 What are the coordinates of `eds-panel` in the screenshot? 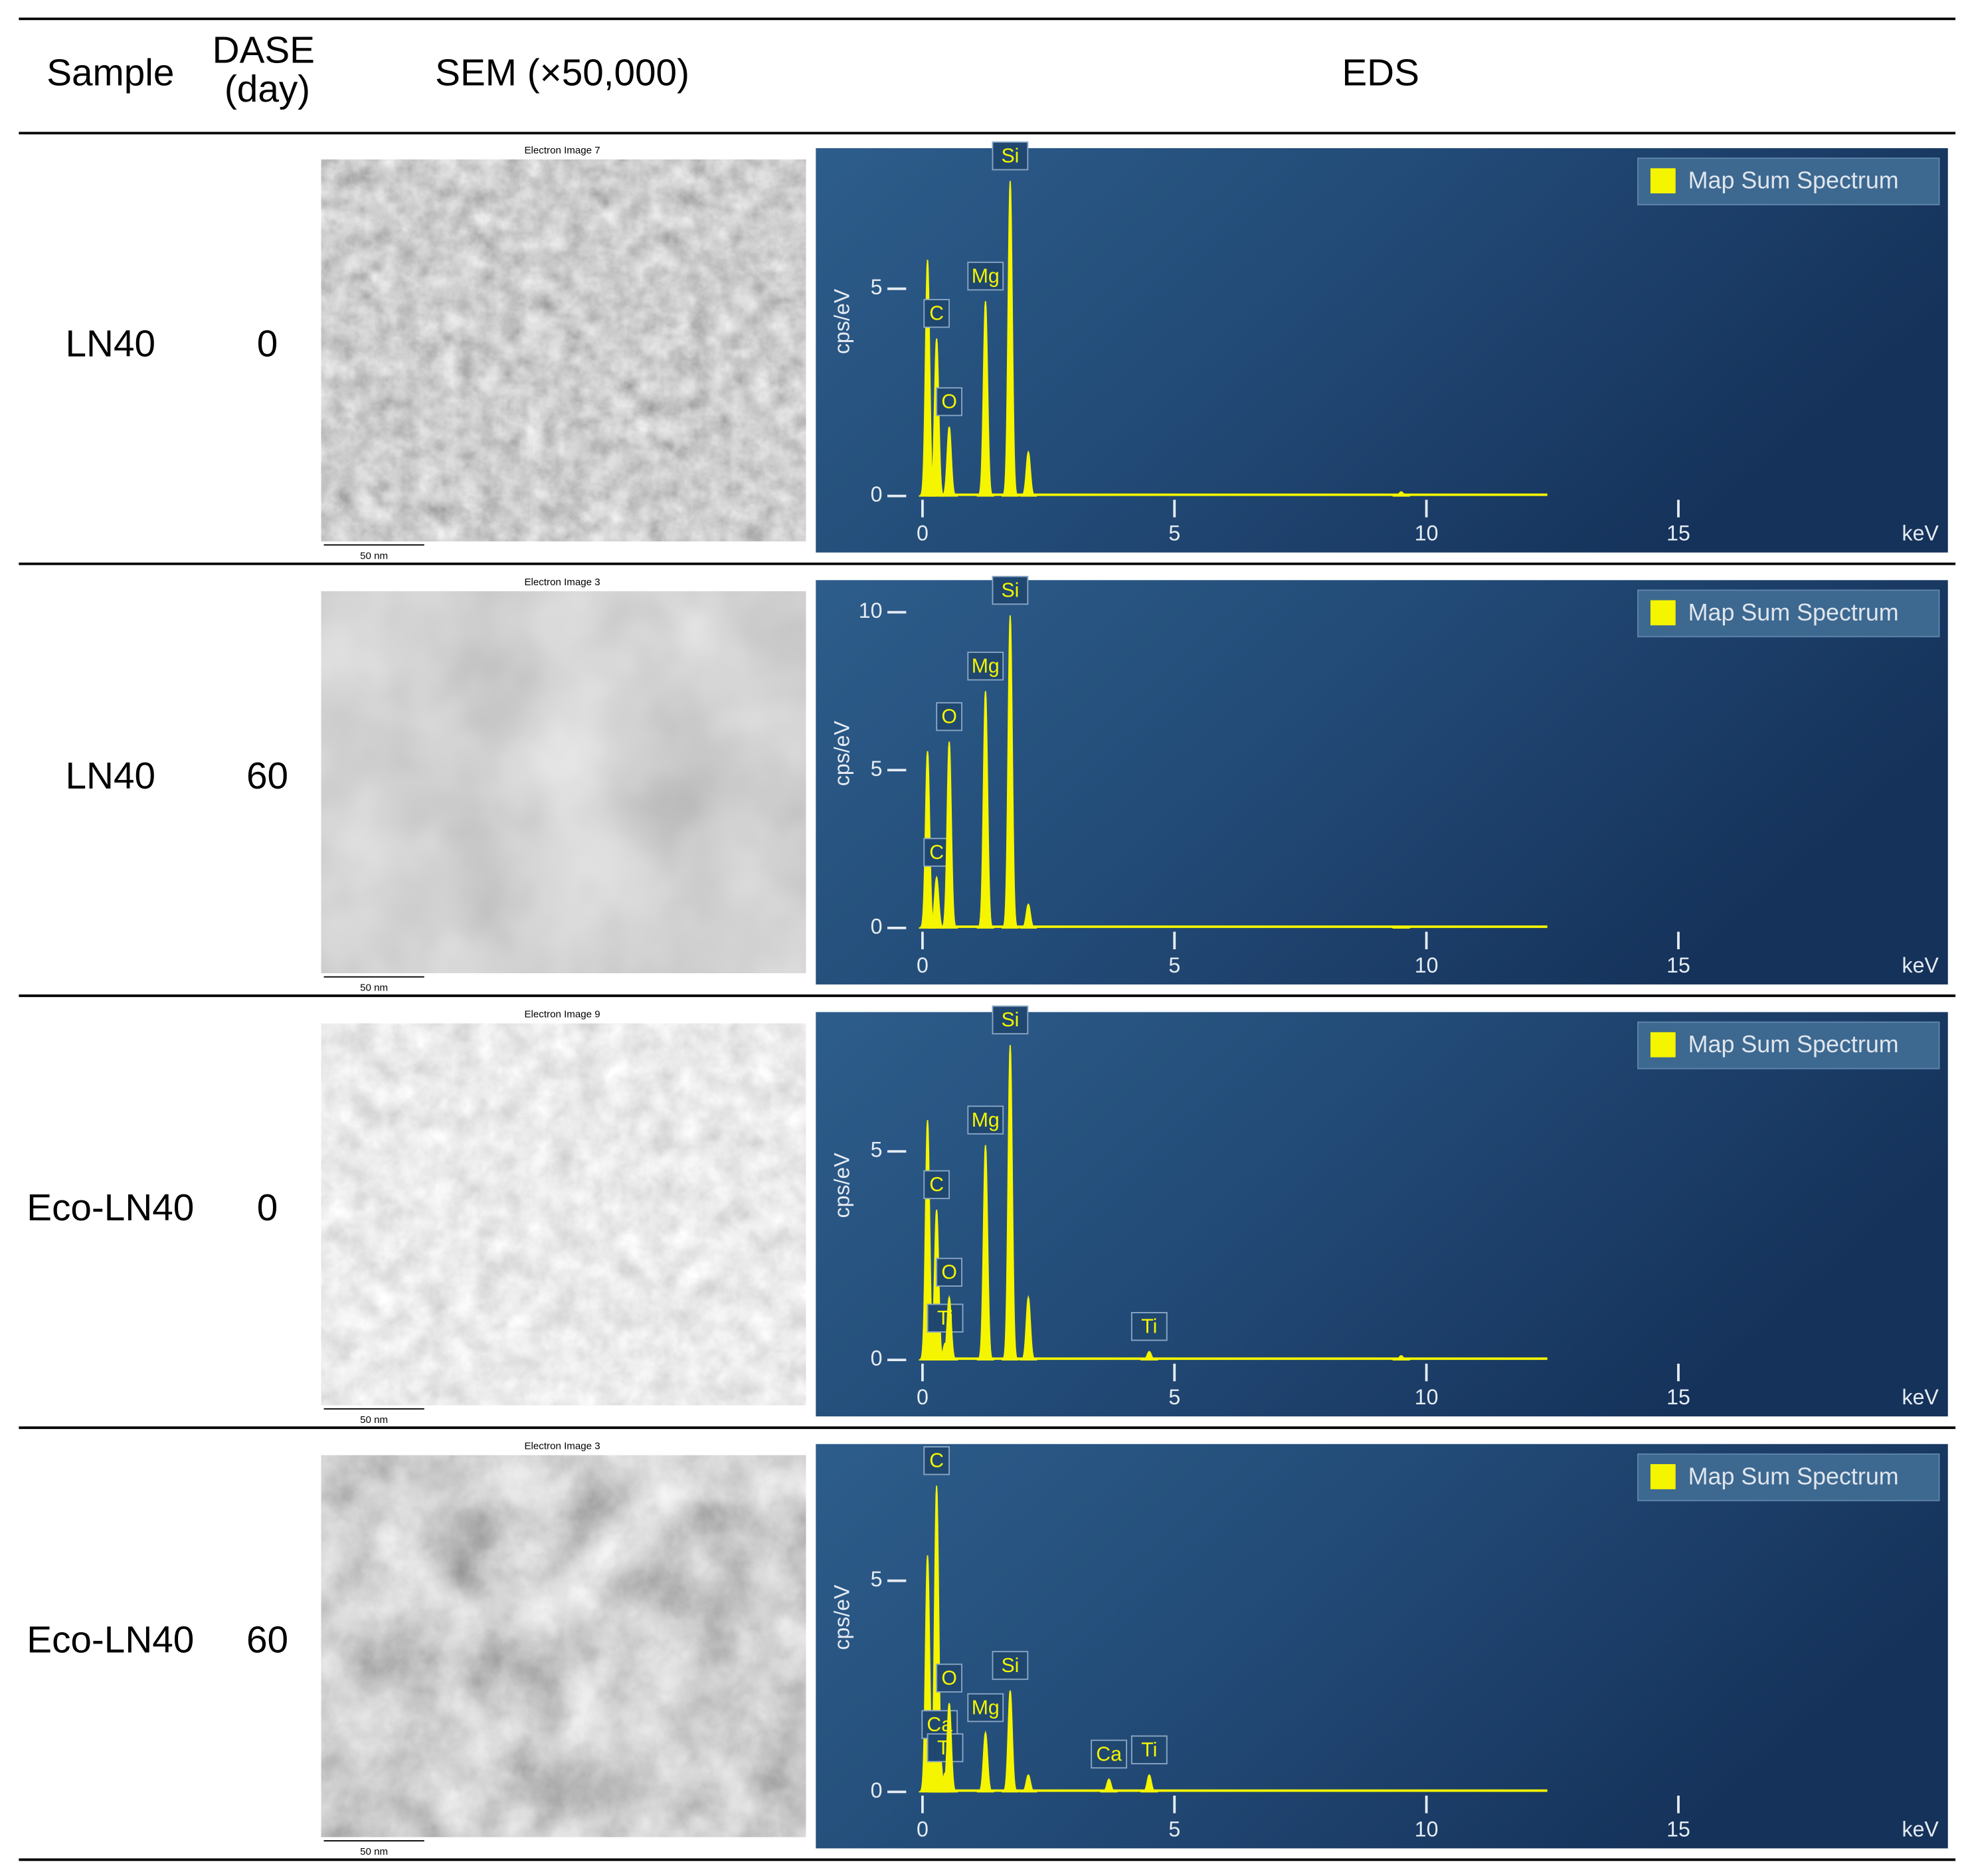 It's located at (1382, 1646).